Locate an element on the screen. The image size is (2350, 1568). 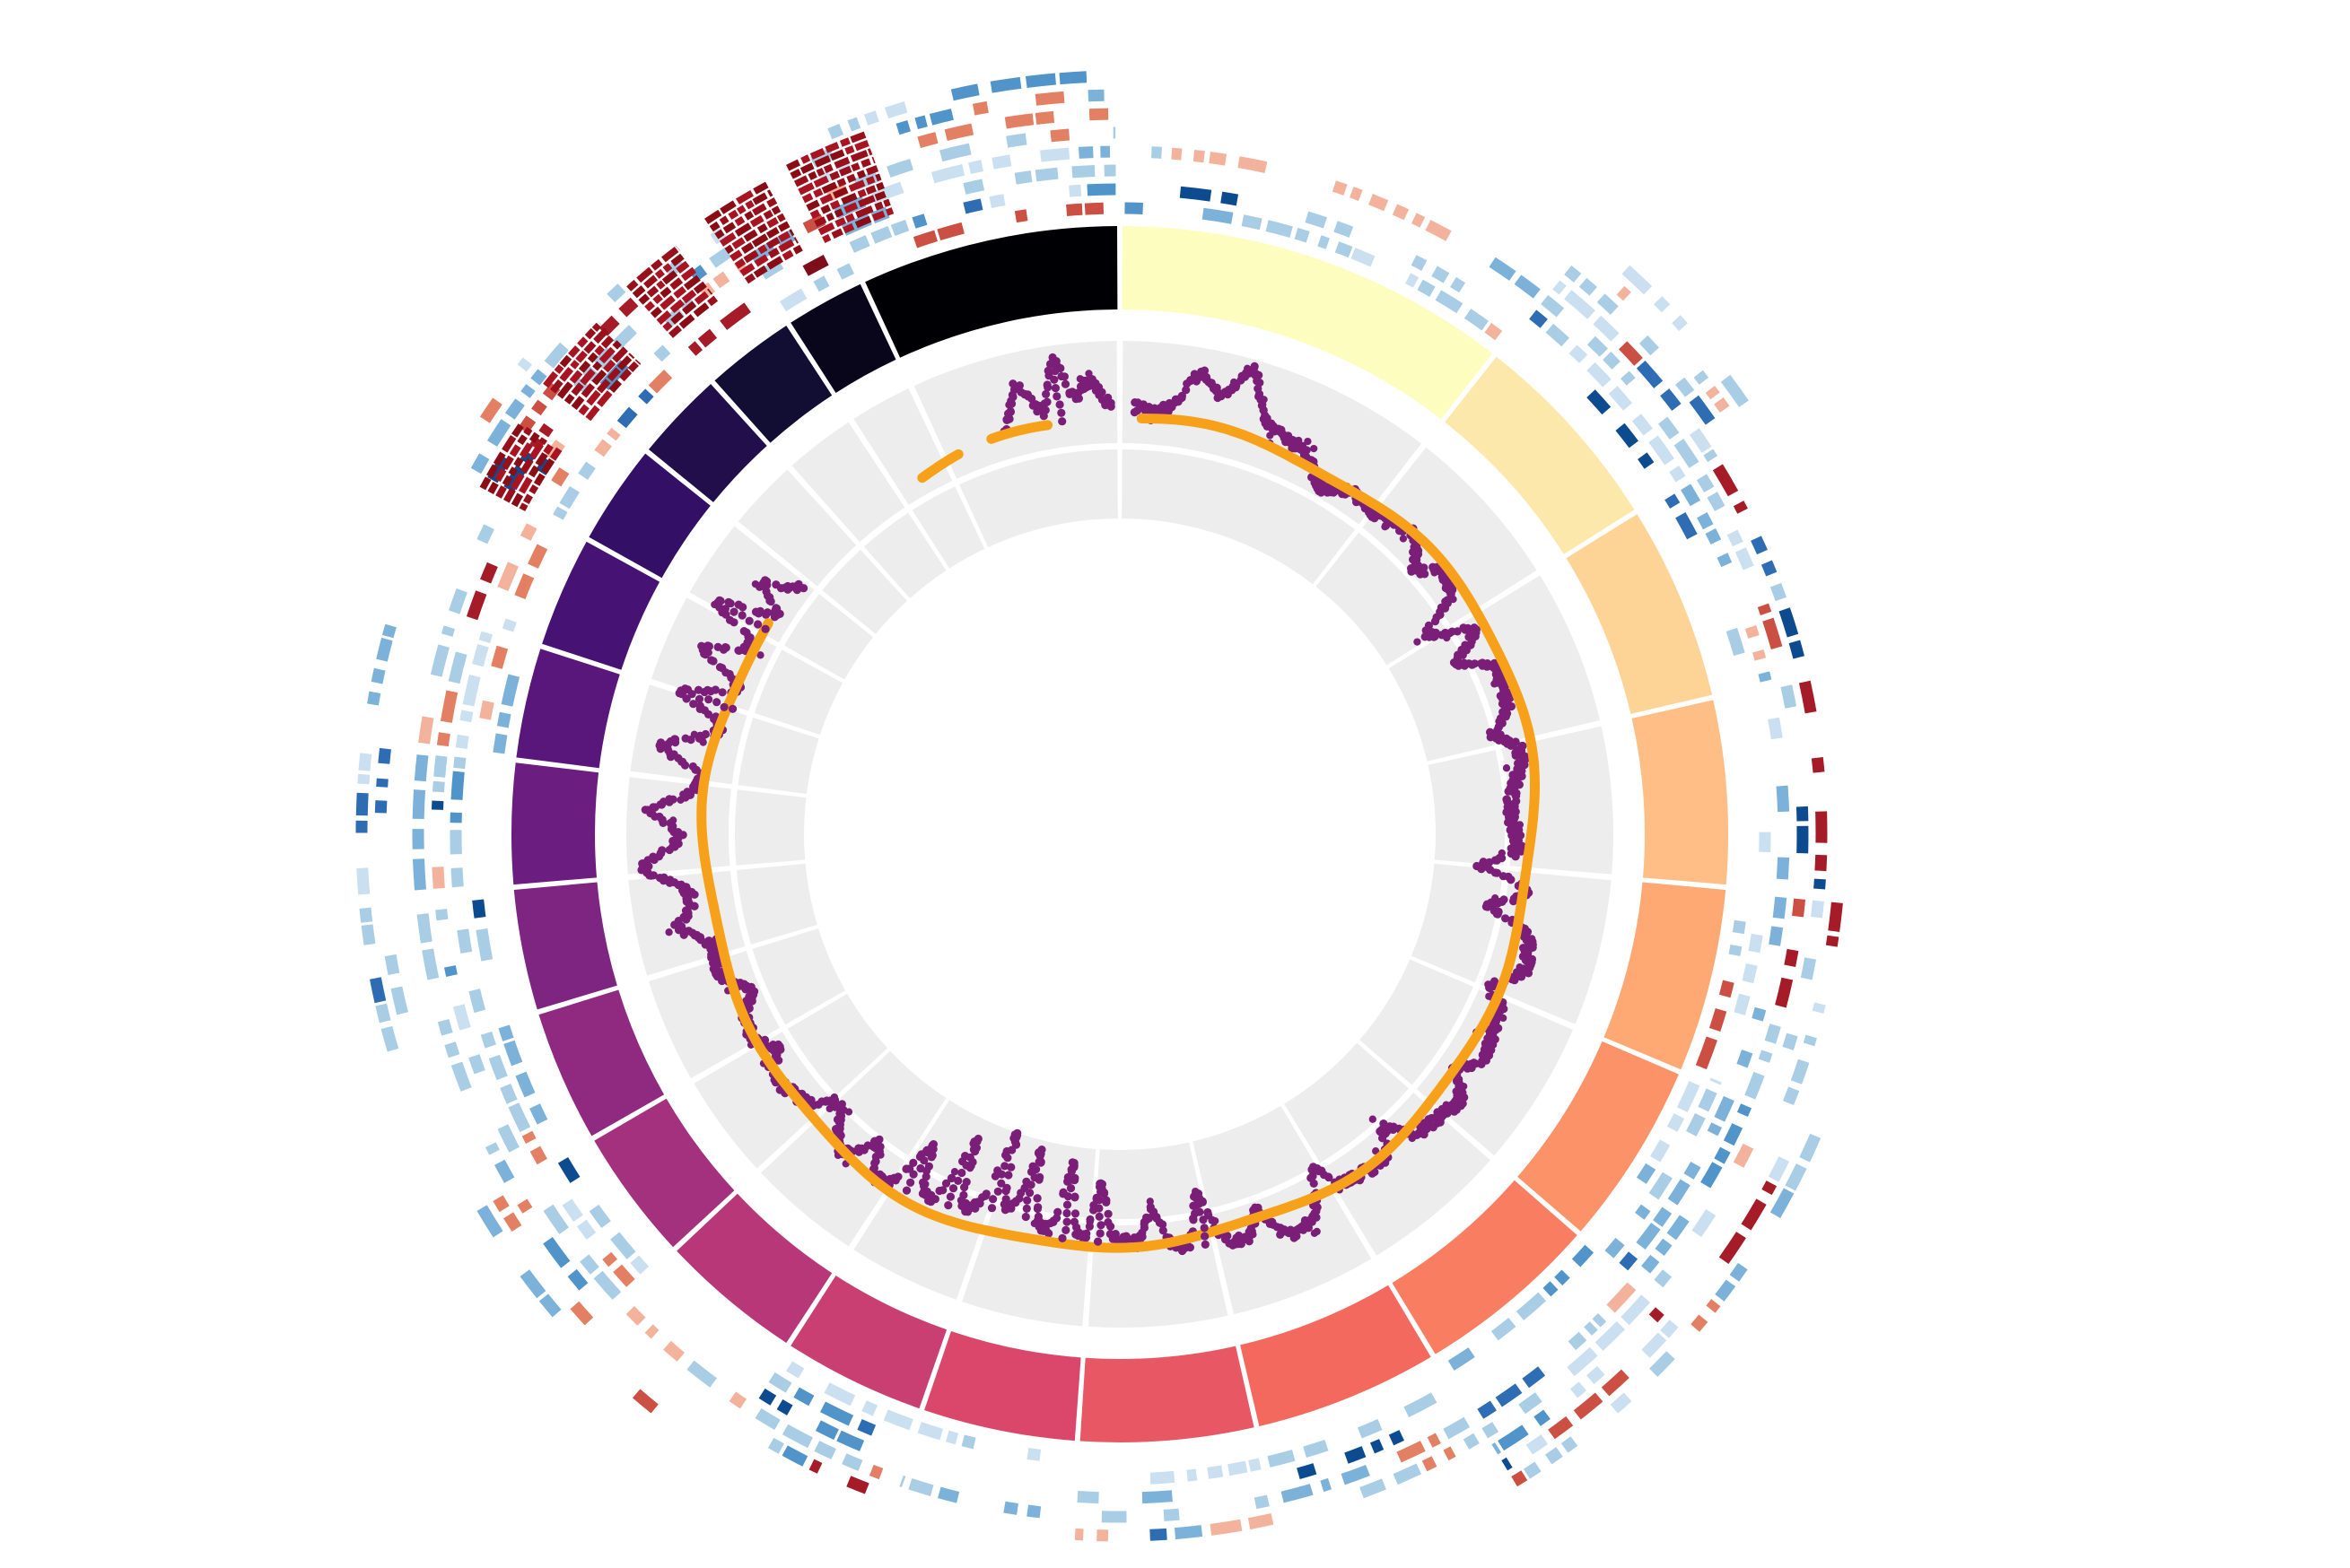
sector-s16 is located at coordinates (555, 823).